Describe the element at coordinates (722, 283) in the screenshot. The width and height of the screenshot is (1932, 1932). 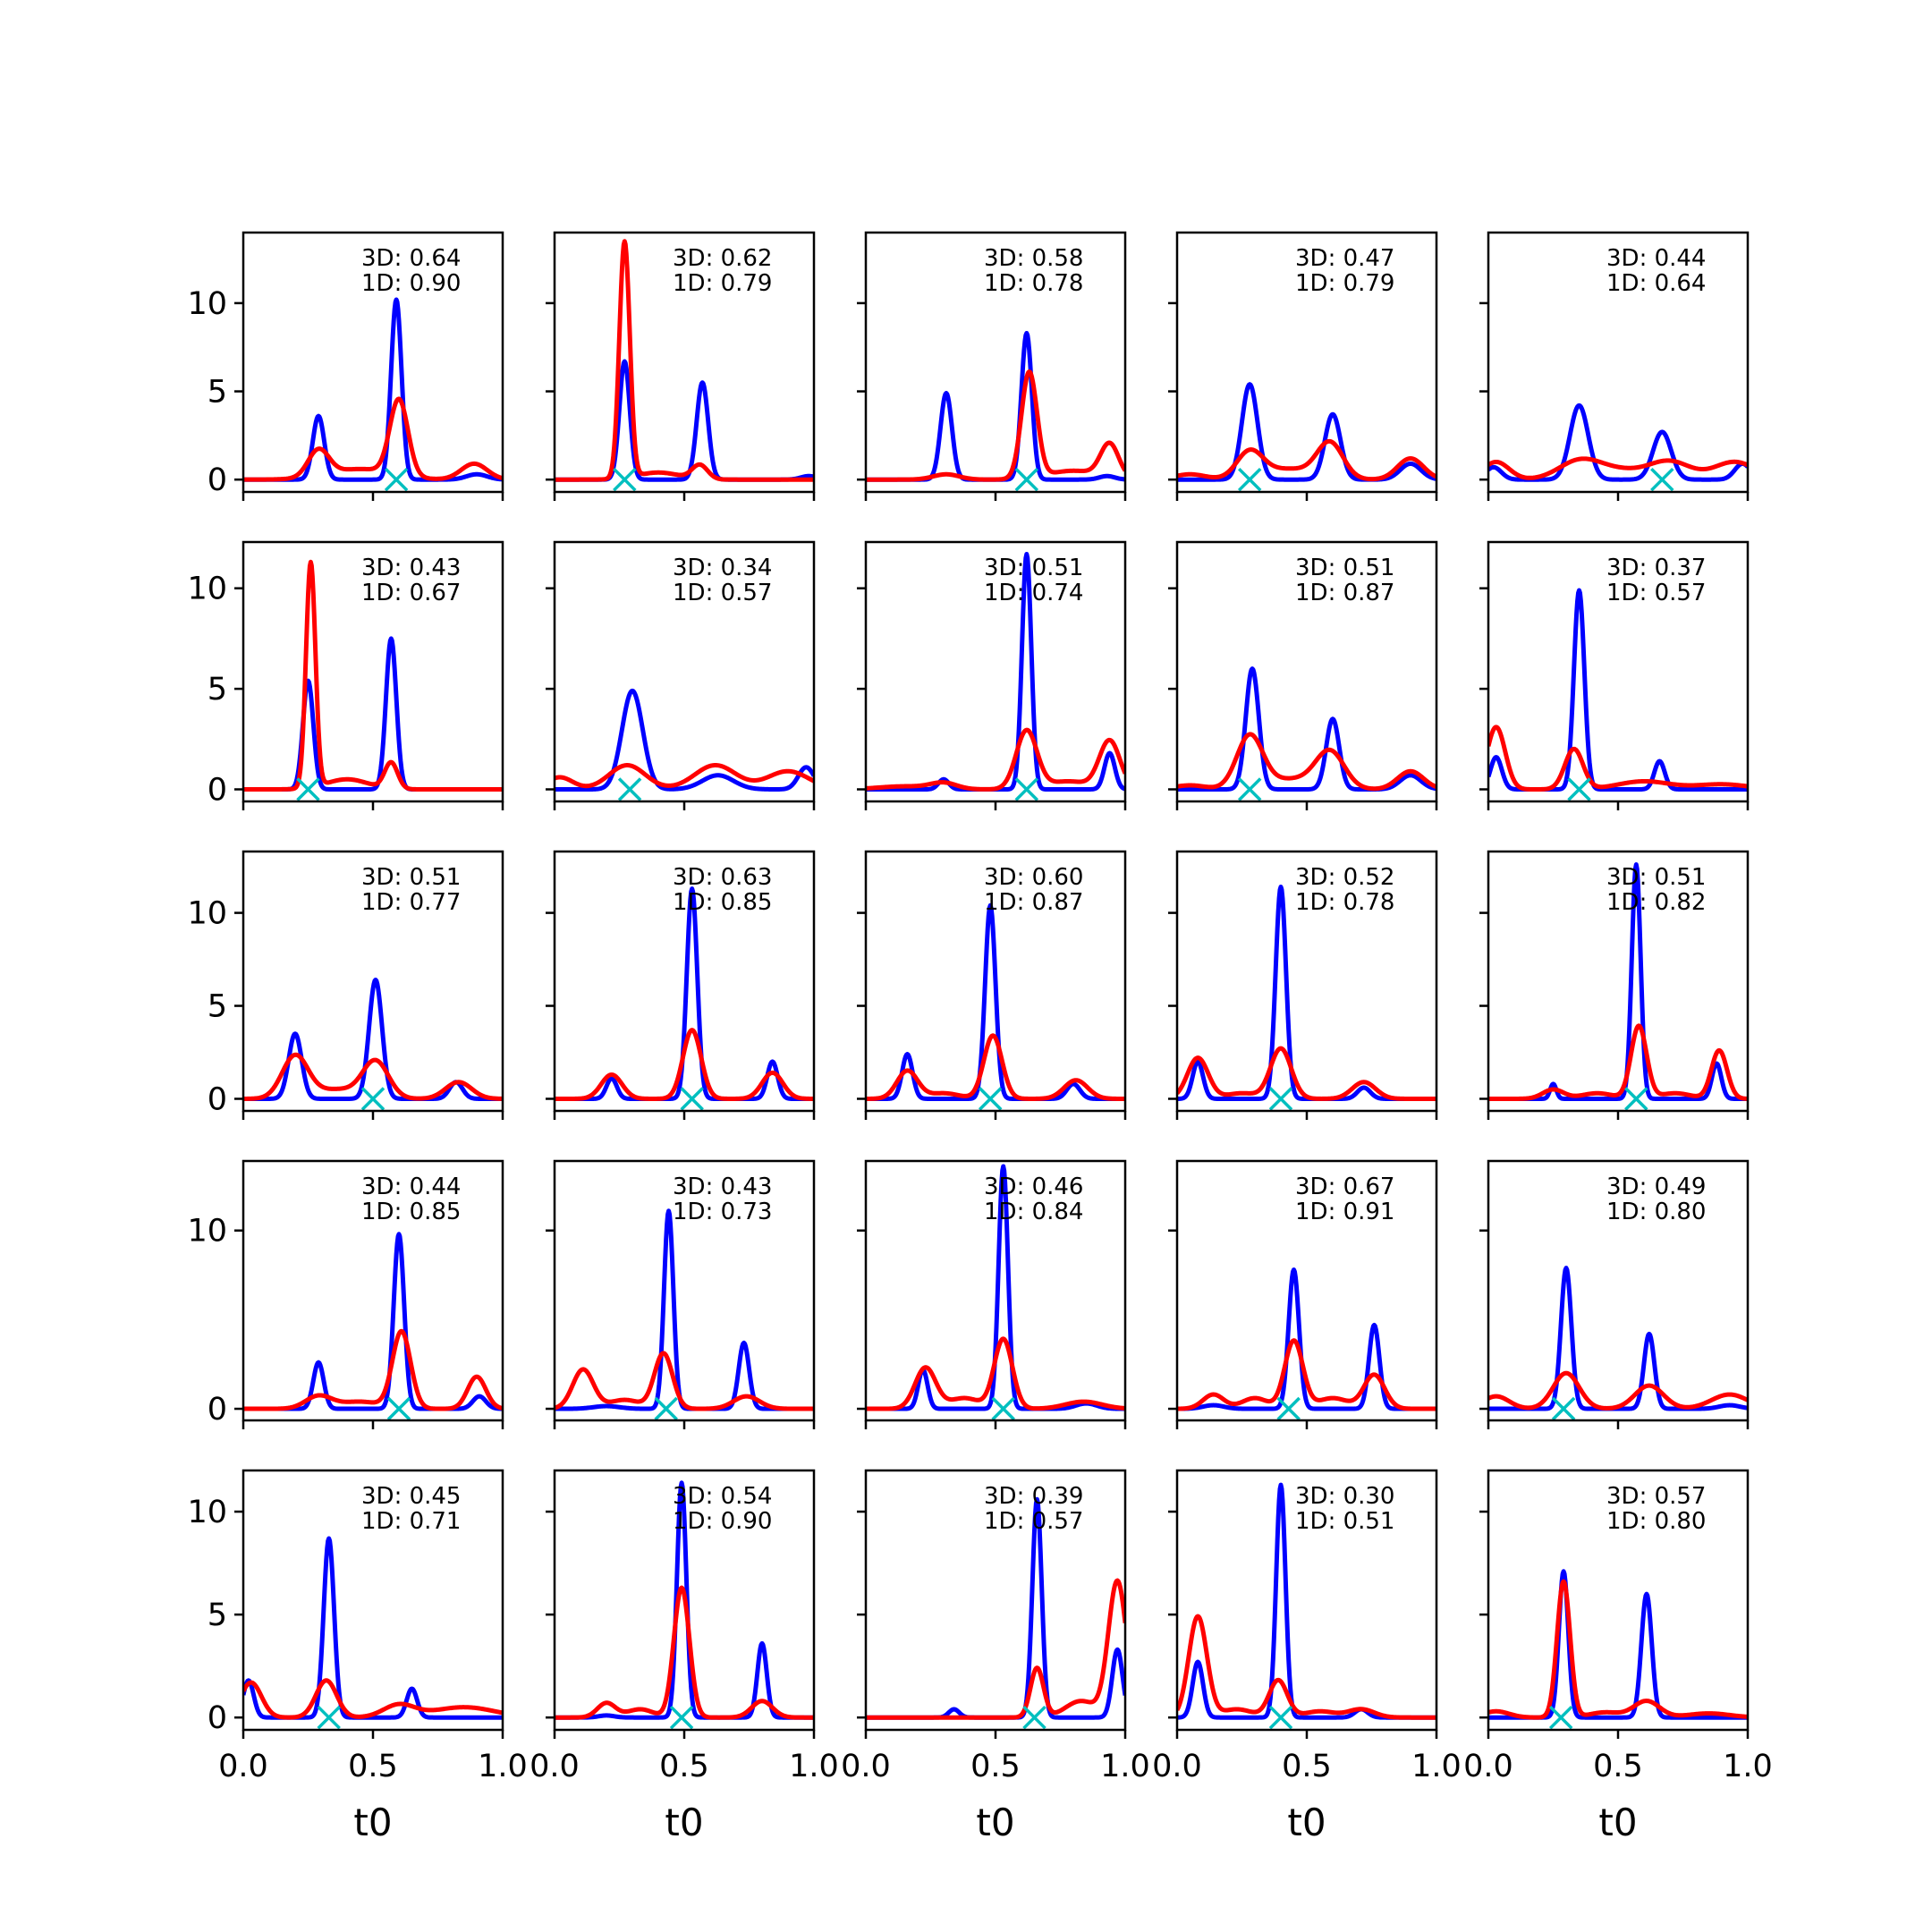
I see `score-annotation: 1D: 0.79` at that location.